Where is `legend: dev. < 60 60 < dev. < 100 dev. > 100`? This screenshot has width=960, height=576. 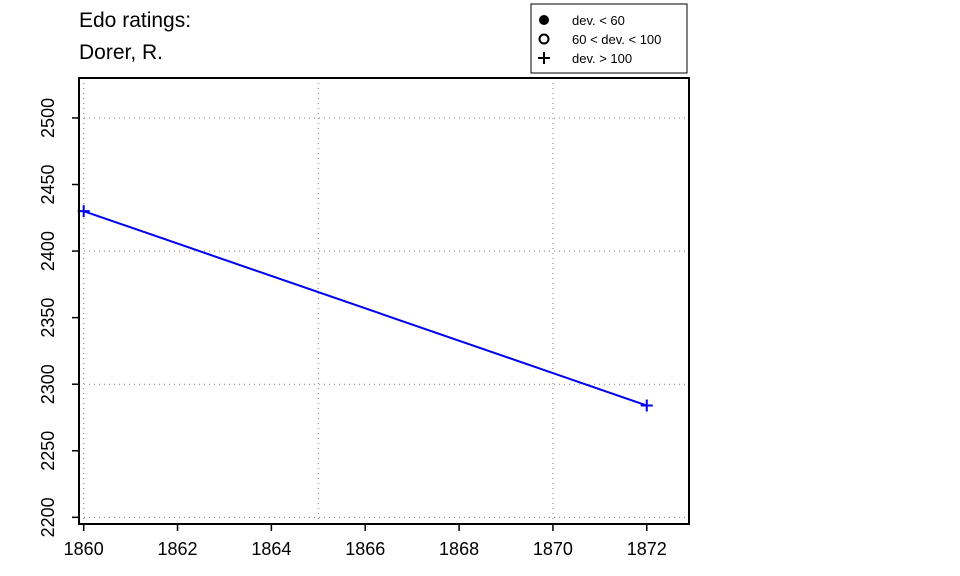
legend: dev. < 60 60 < dev. < 100 dev. > 100 is located at coordinates (609, 38).